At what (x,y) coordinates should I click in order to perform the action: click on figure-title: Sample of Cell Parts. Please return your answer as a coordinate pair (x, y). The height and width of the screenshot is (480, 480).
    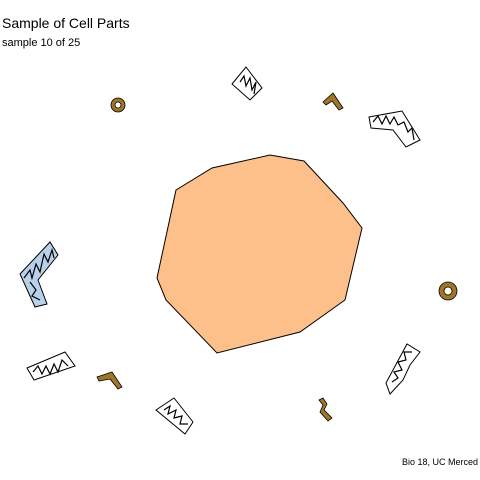
    Looking at the image, I should click on (66, 23).